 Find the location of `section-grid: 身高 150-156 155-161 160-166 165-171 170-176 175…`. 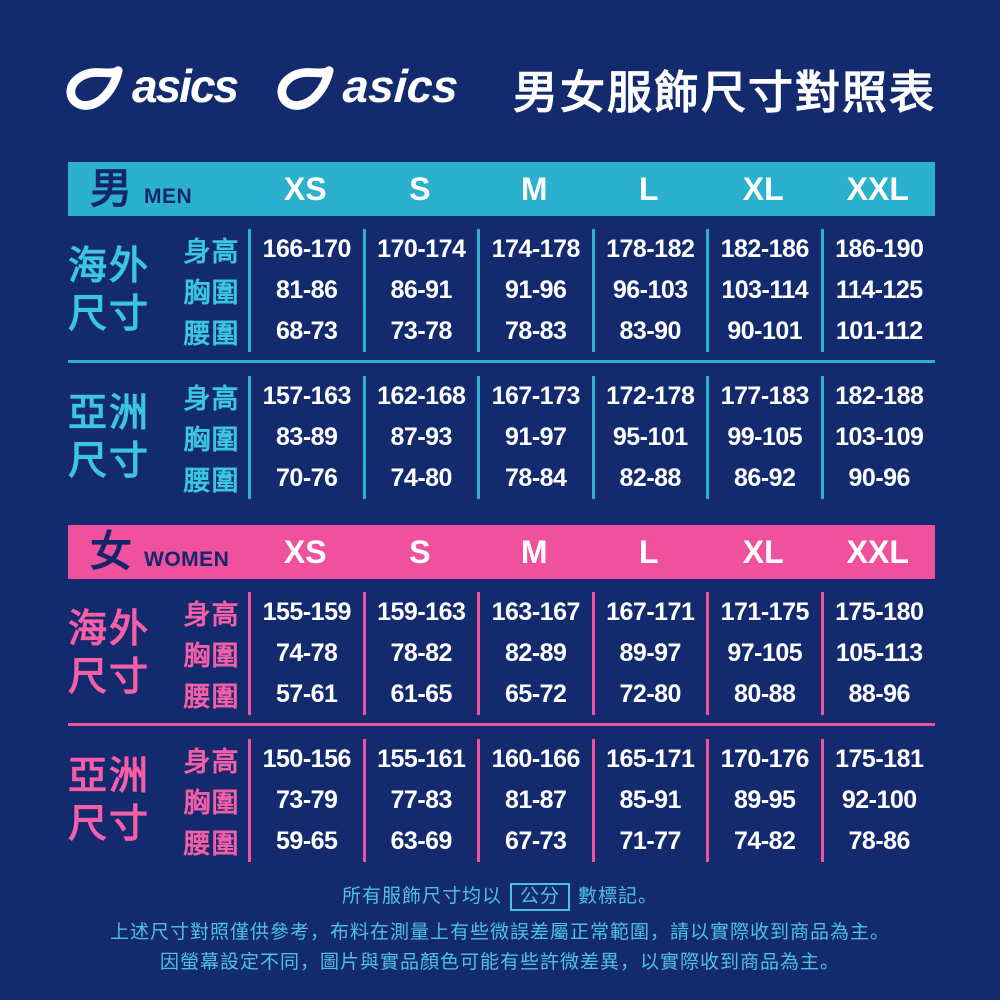

section-grid: 身高 150-156 155-161 160-166 165-171 170-176 175… is located at coordinates (555, 800).